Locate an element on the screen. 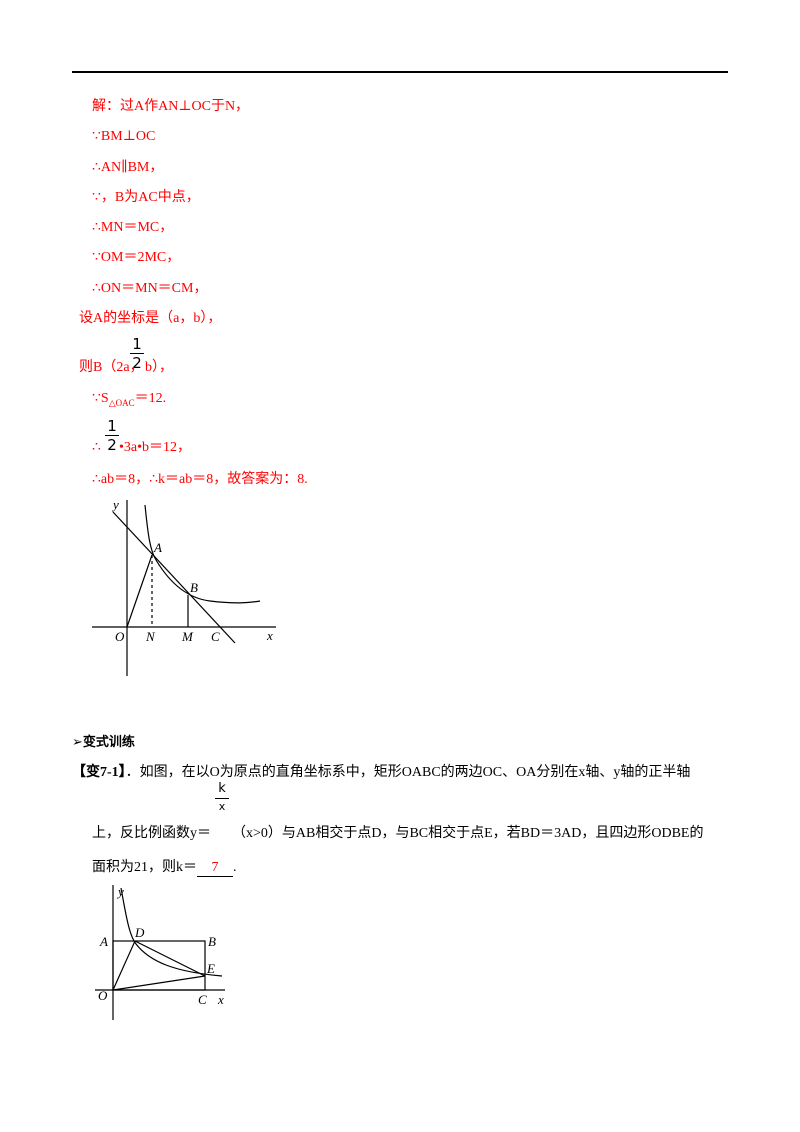 The width and height of the screenshot is (800, 1132). solution-line: ∴ON＝MN＝CM， is located at coordinates (150, 288).